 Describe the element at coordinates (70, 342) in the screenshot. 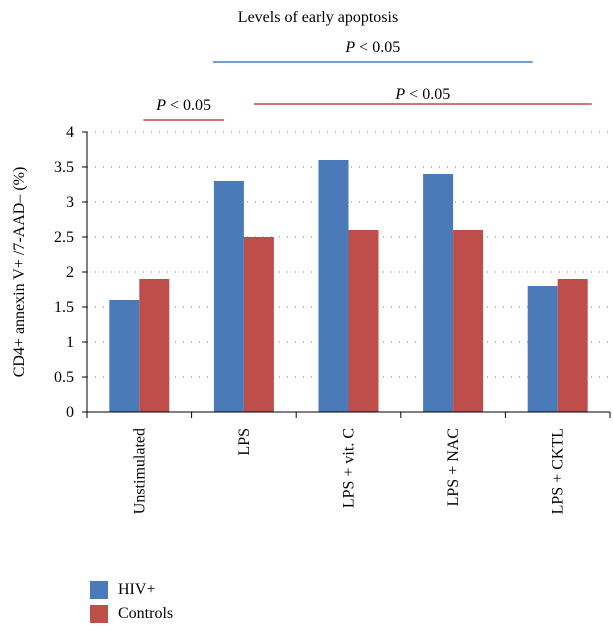

I see `y-tick-label: 1` at that location.